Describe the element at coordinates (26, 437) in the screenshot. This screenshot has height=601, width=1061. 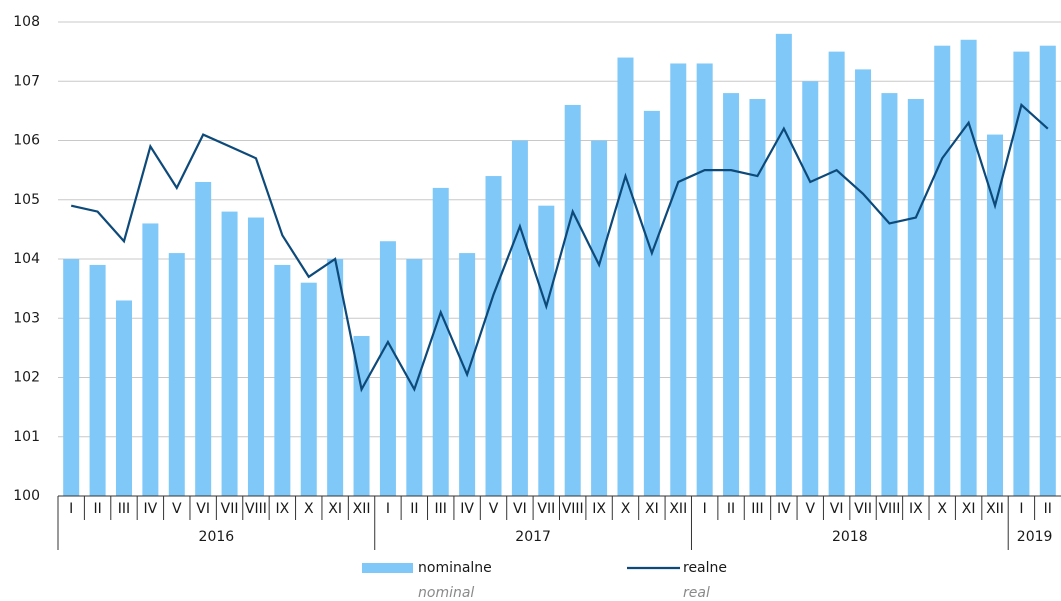
I see `y-tick-label: 101` at that location.